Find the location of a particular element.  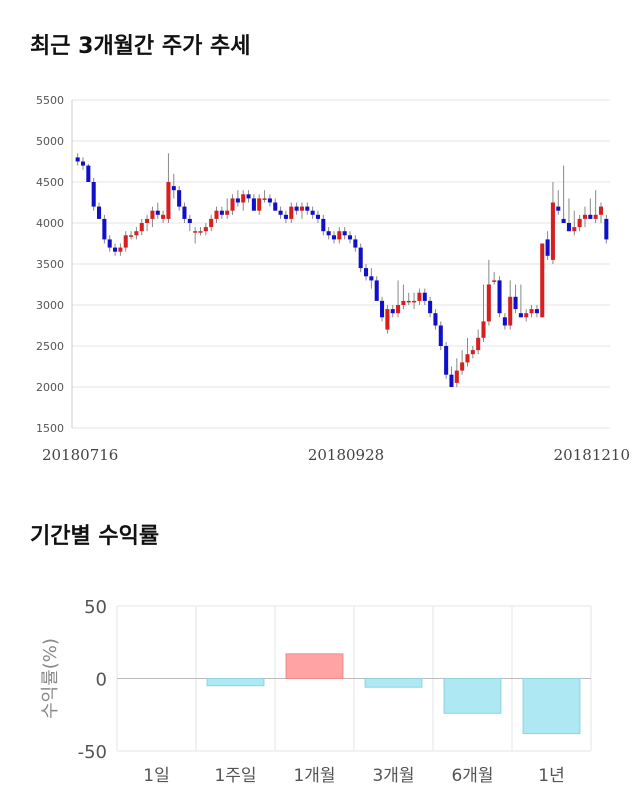

y-tick-label: 4000 is located at coordinates (50, 223).